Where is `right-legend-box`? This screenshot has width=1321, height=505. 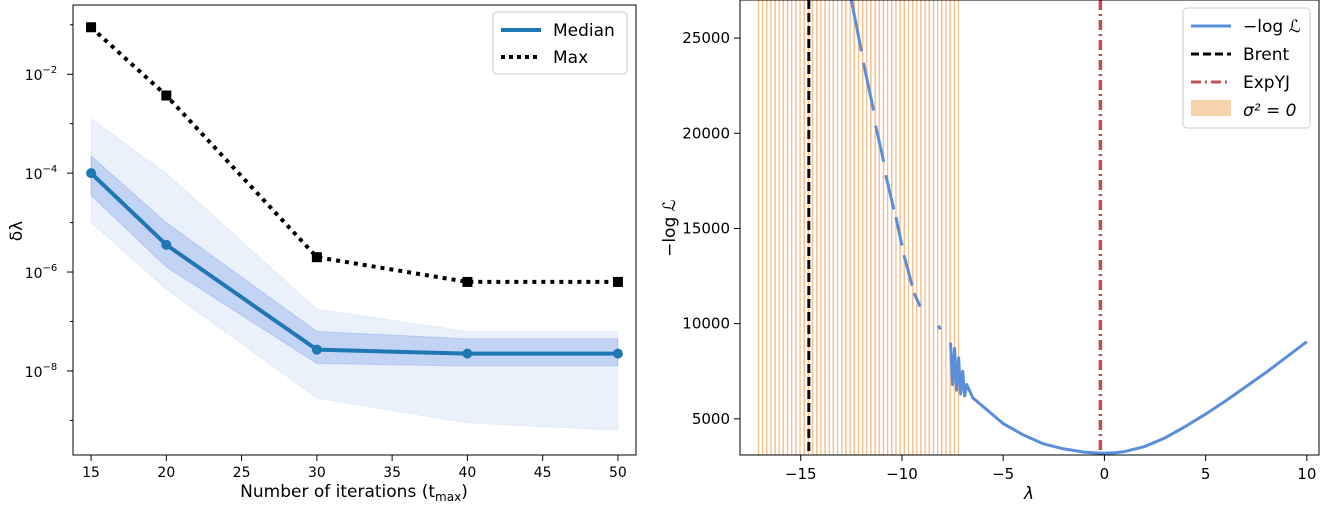
right-legend-box is located at coordinates (1246, 68).